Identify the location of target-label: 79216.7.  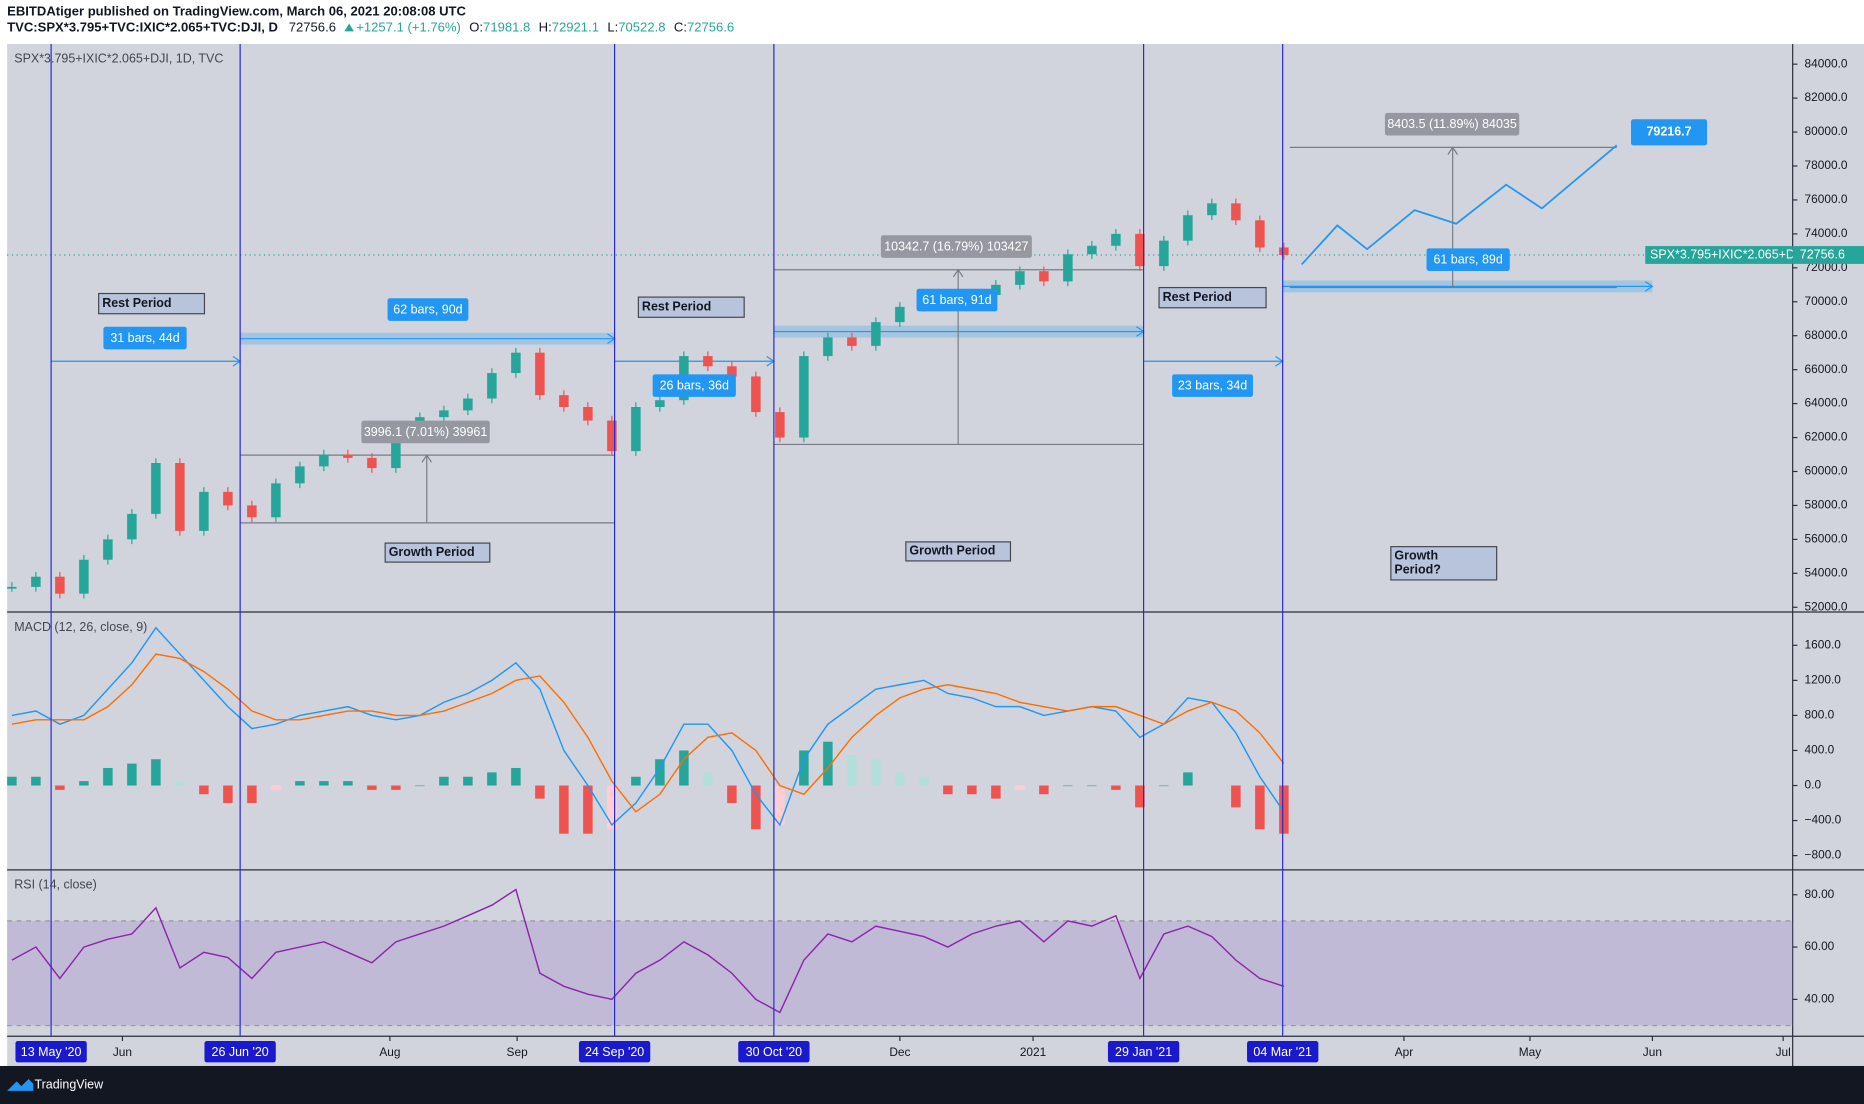
(1668, 132).